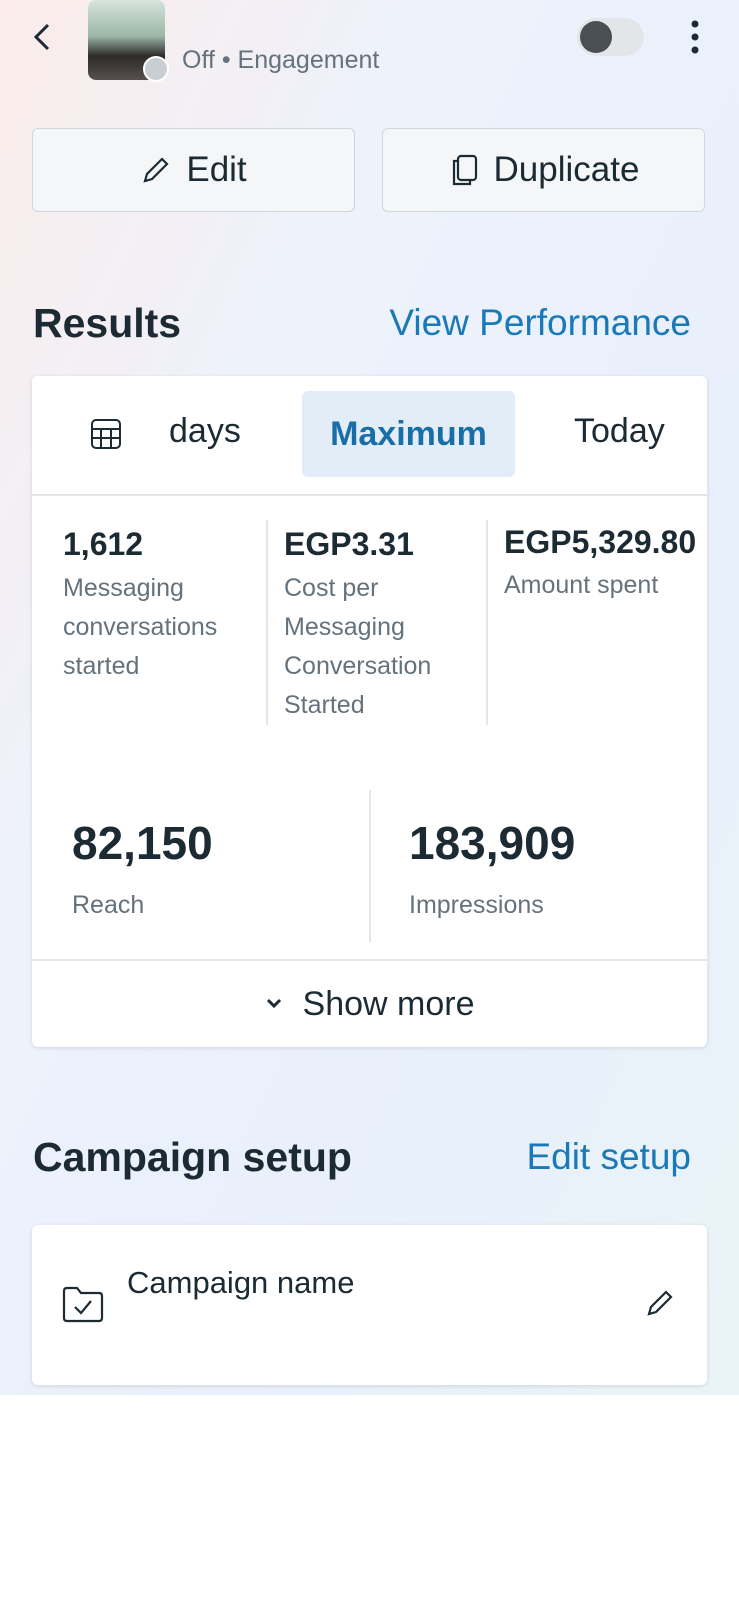 This screenshot has width=739, height=1600. What do you see at coordinates (476, 905) in the screenshot?
I see `metric-label: Impressions` at bounding box center [476, 905].